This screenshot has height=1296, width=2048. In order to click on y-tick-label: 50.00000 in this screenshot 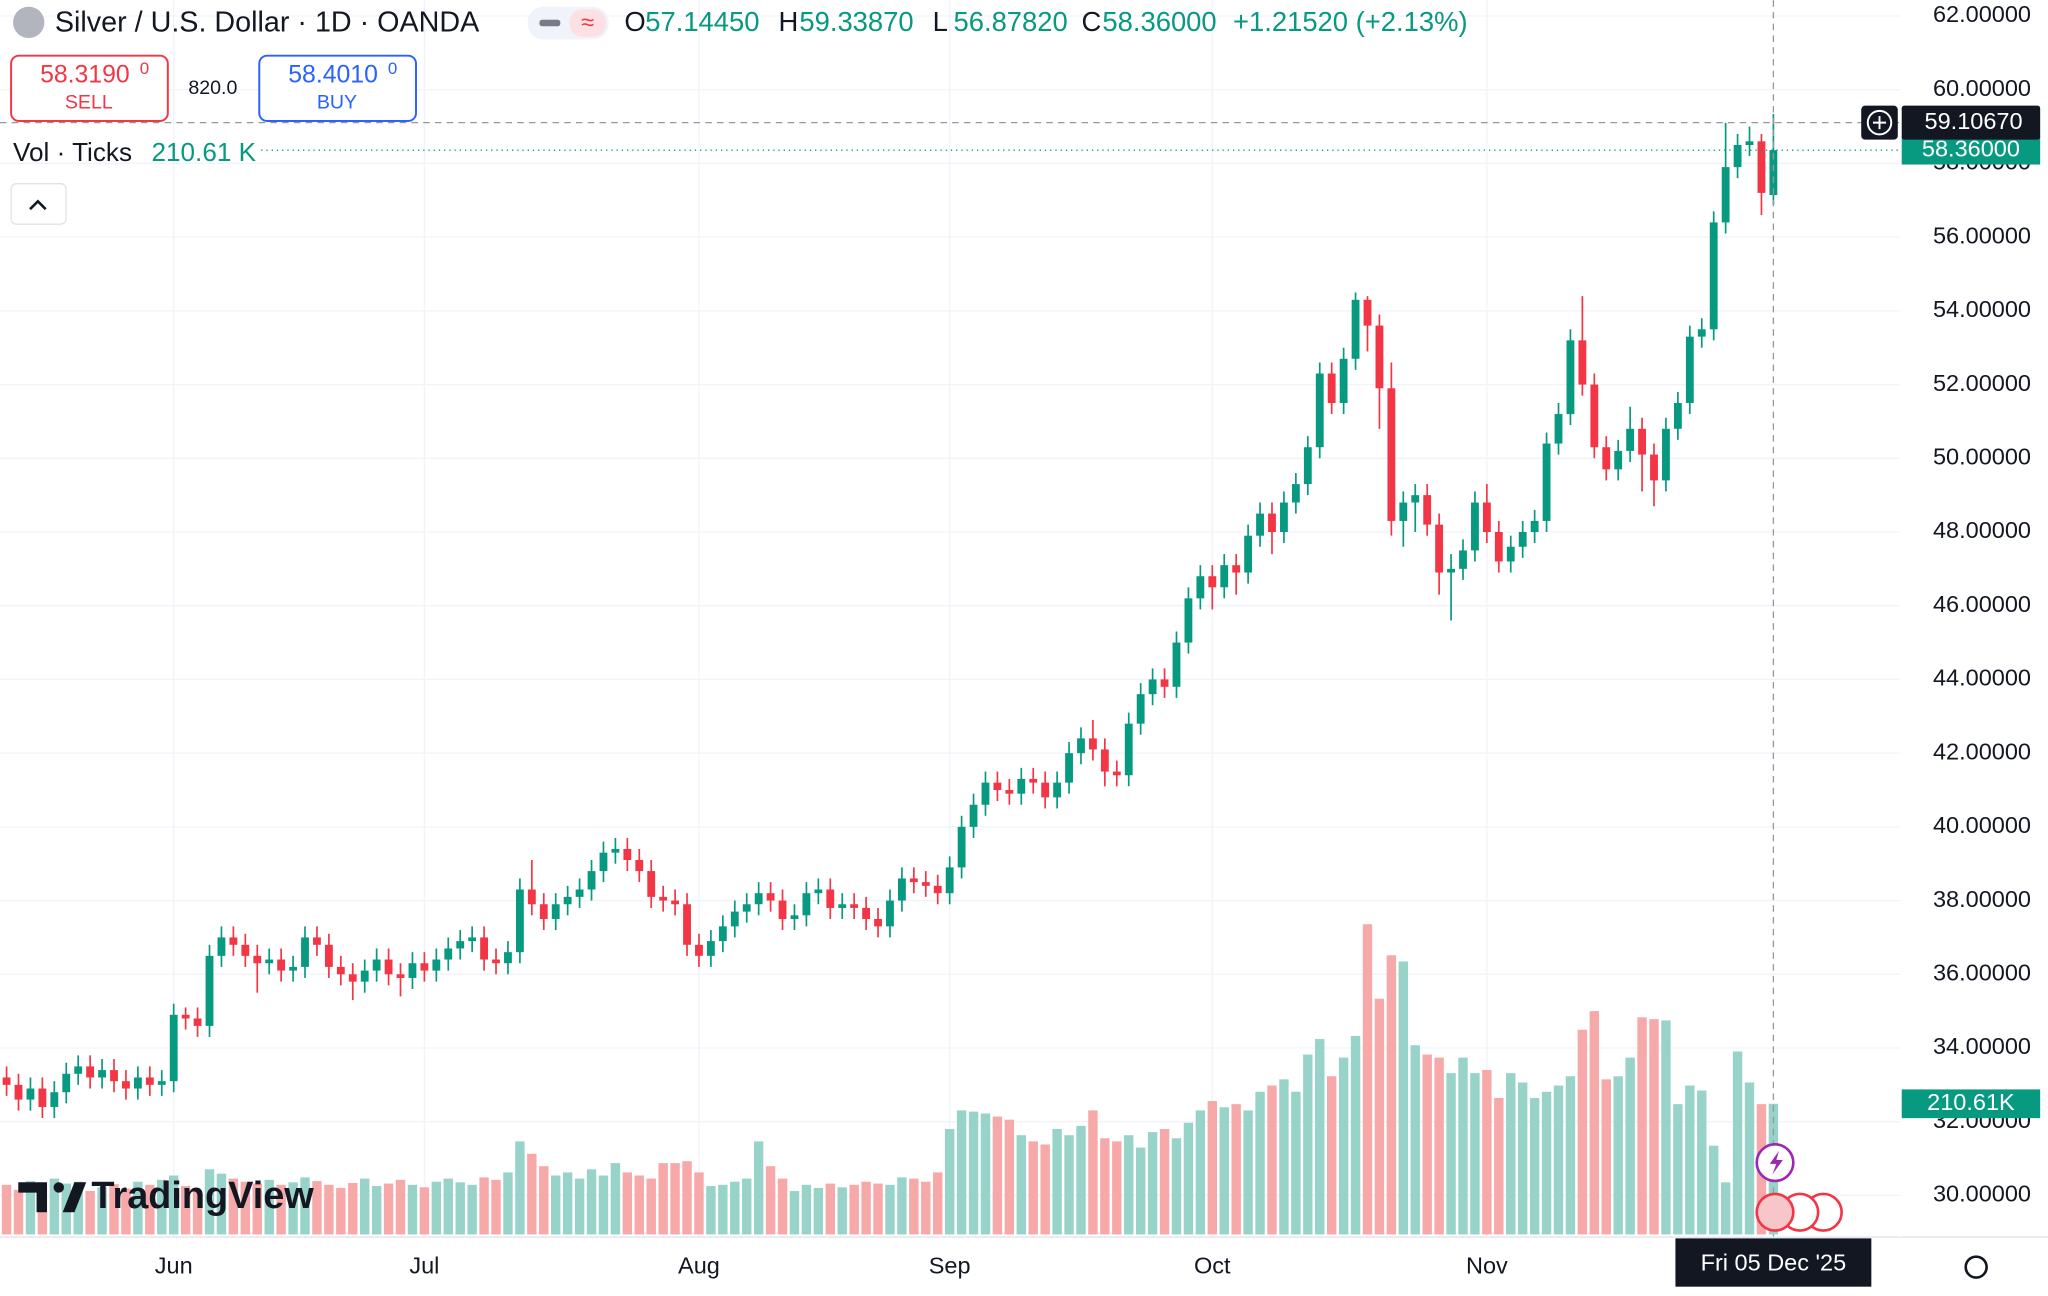, I will do `click(1982, 456)`.